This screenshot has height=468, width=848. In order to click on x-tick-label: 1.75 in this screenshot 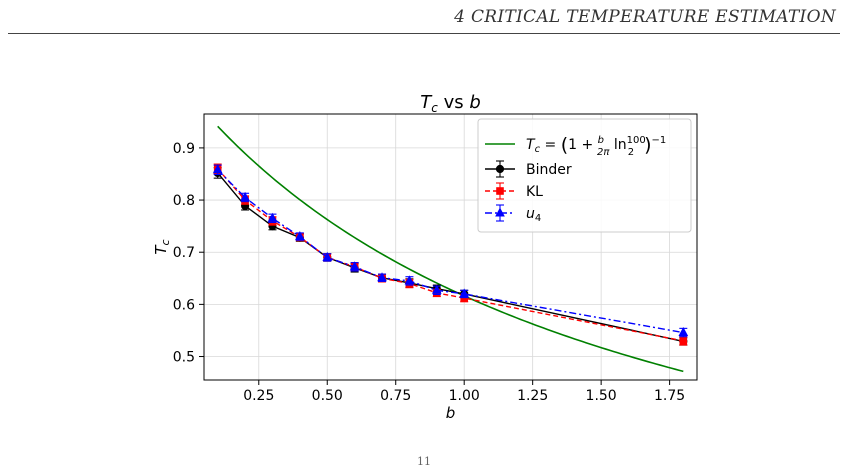, I will do `click(669, 396)`.